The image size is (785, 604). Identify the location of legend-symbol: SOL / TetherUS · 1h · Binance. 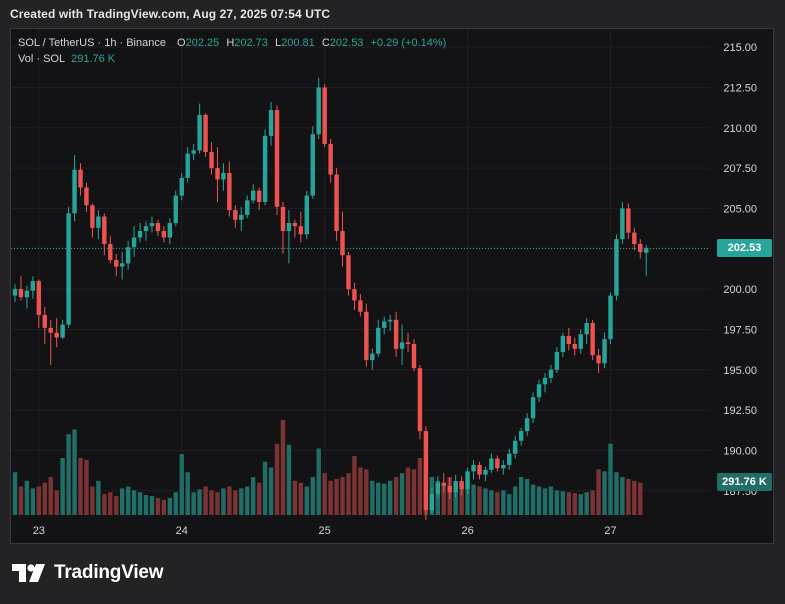
(92, 43).